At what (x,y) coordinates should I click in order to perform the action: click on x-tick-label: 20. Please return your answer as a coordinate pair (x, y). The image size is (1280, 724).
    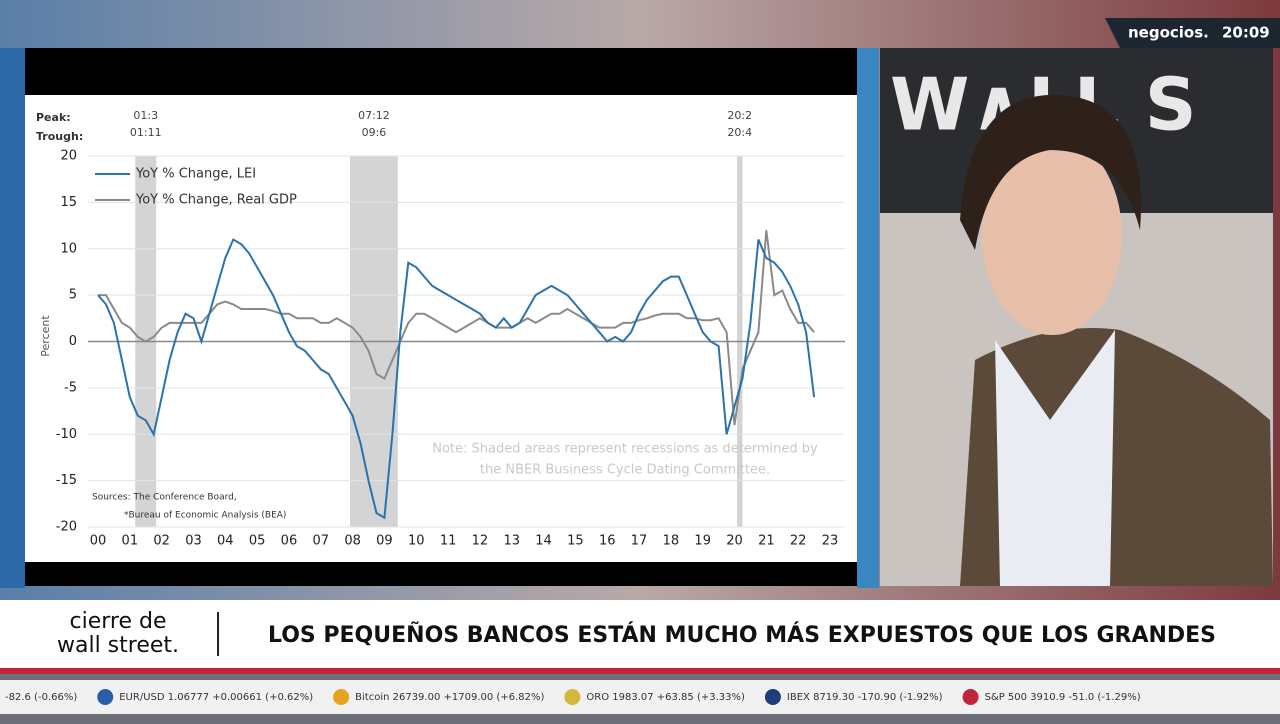
    Looking at the image, I should click on (734, 541).